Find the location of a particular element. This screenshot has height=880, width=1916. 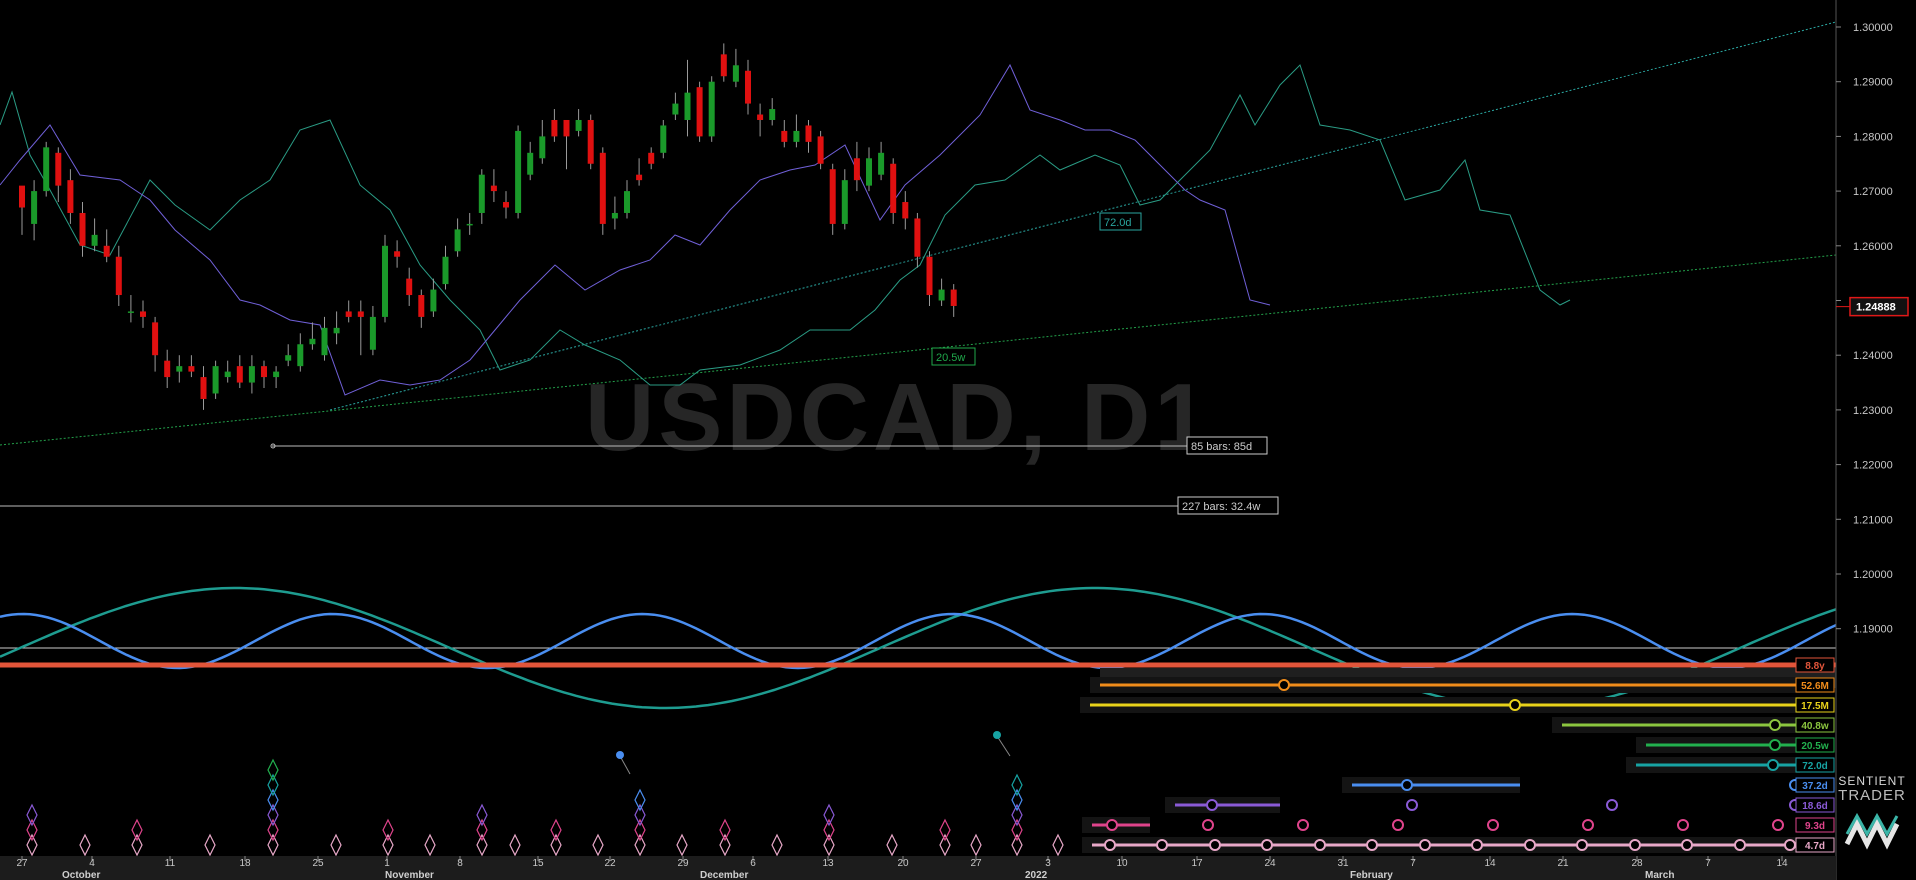

cycle-label: 9.3d is located at coordinates (1815, 826).